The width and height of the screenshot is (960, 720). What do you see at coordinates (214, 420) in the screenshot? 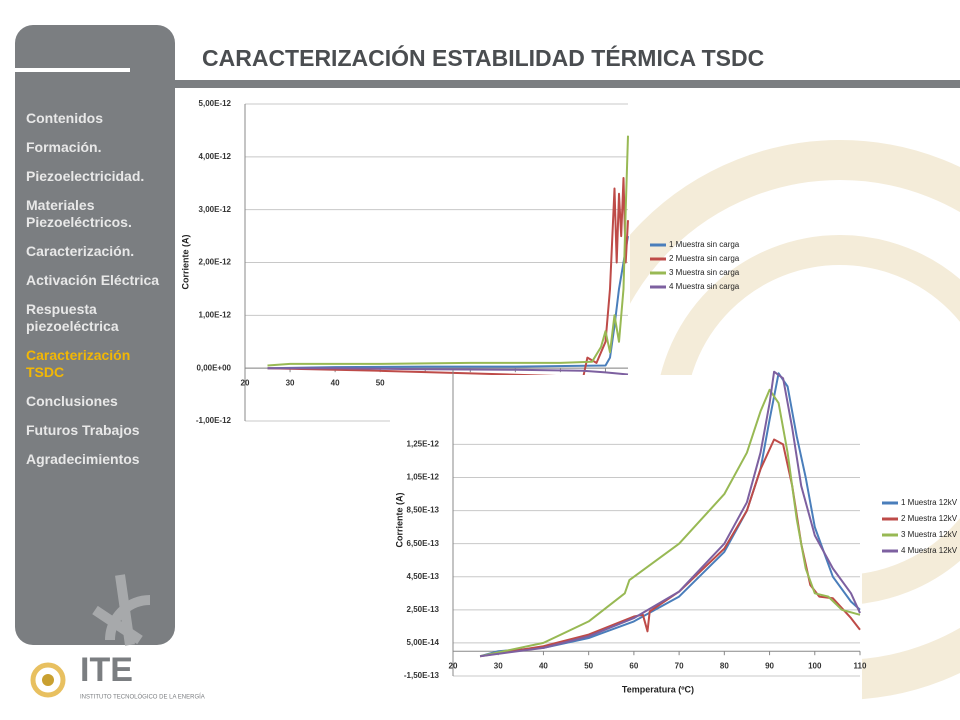
I see `y-tick-label: -1,00E-12` at bounding box center [214, 420].